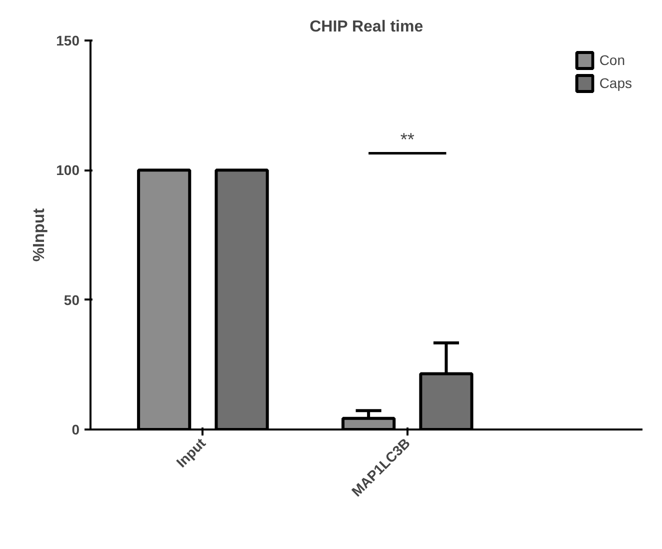  I want to click on y-tick-label: 0, so click(76, 430).